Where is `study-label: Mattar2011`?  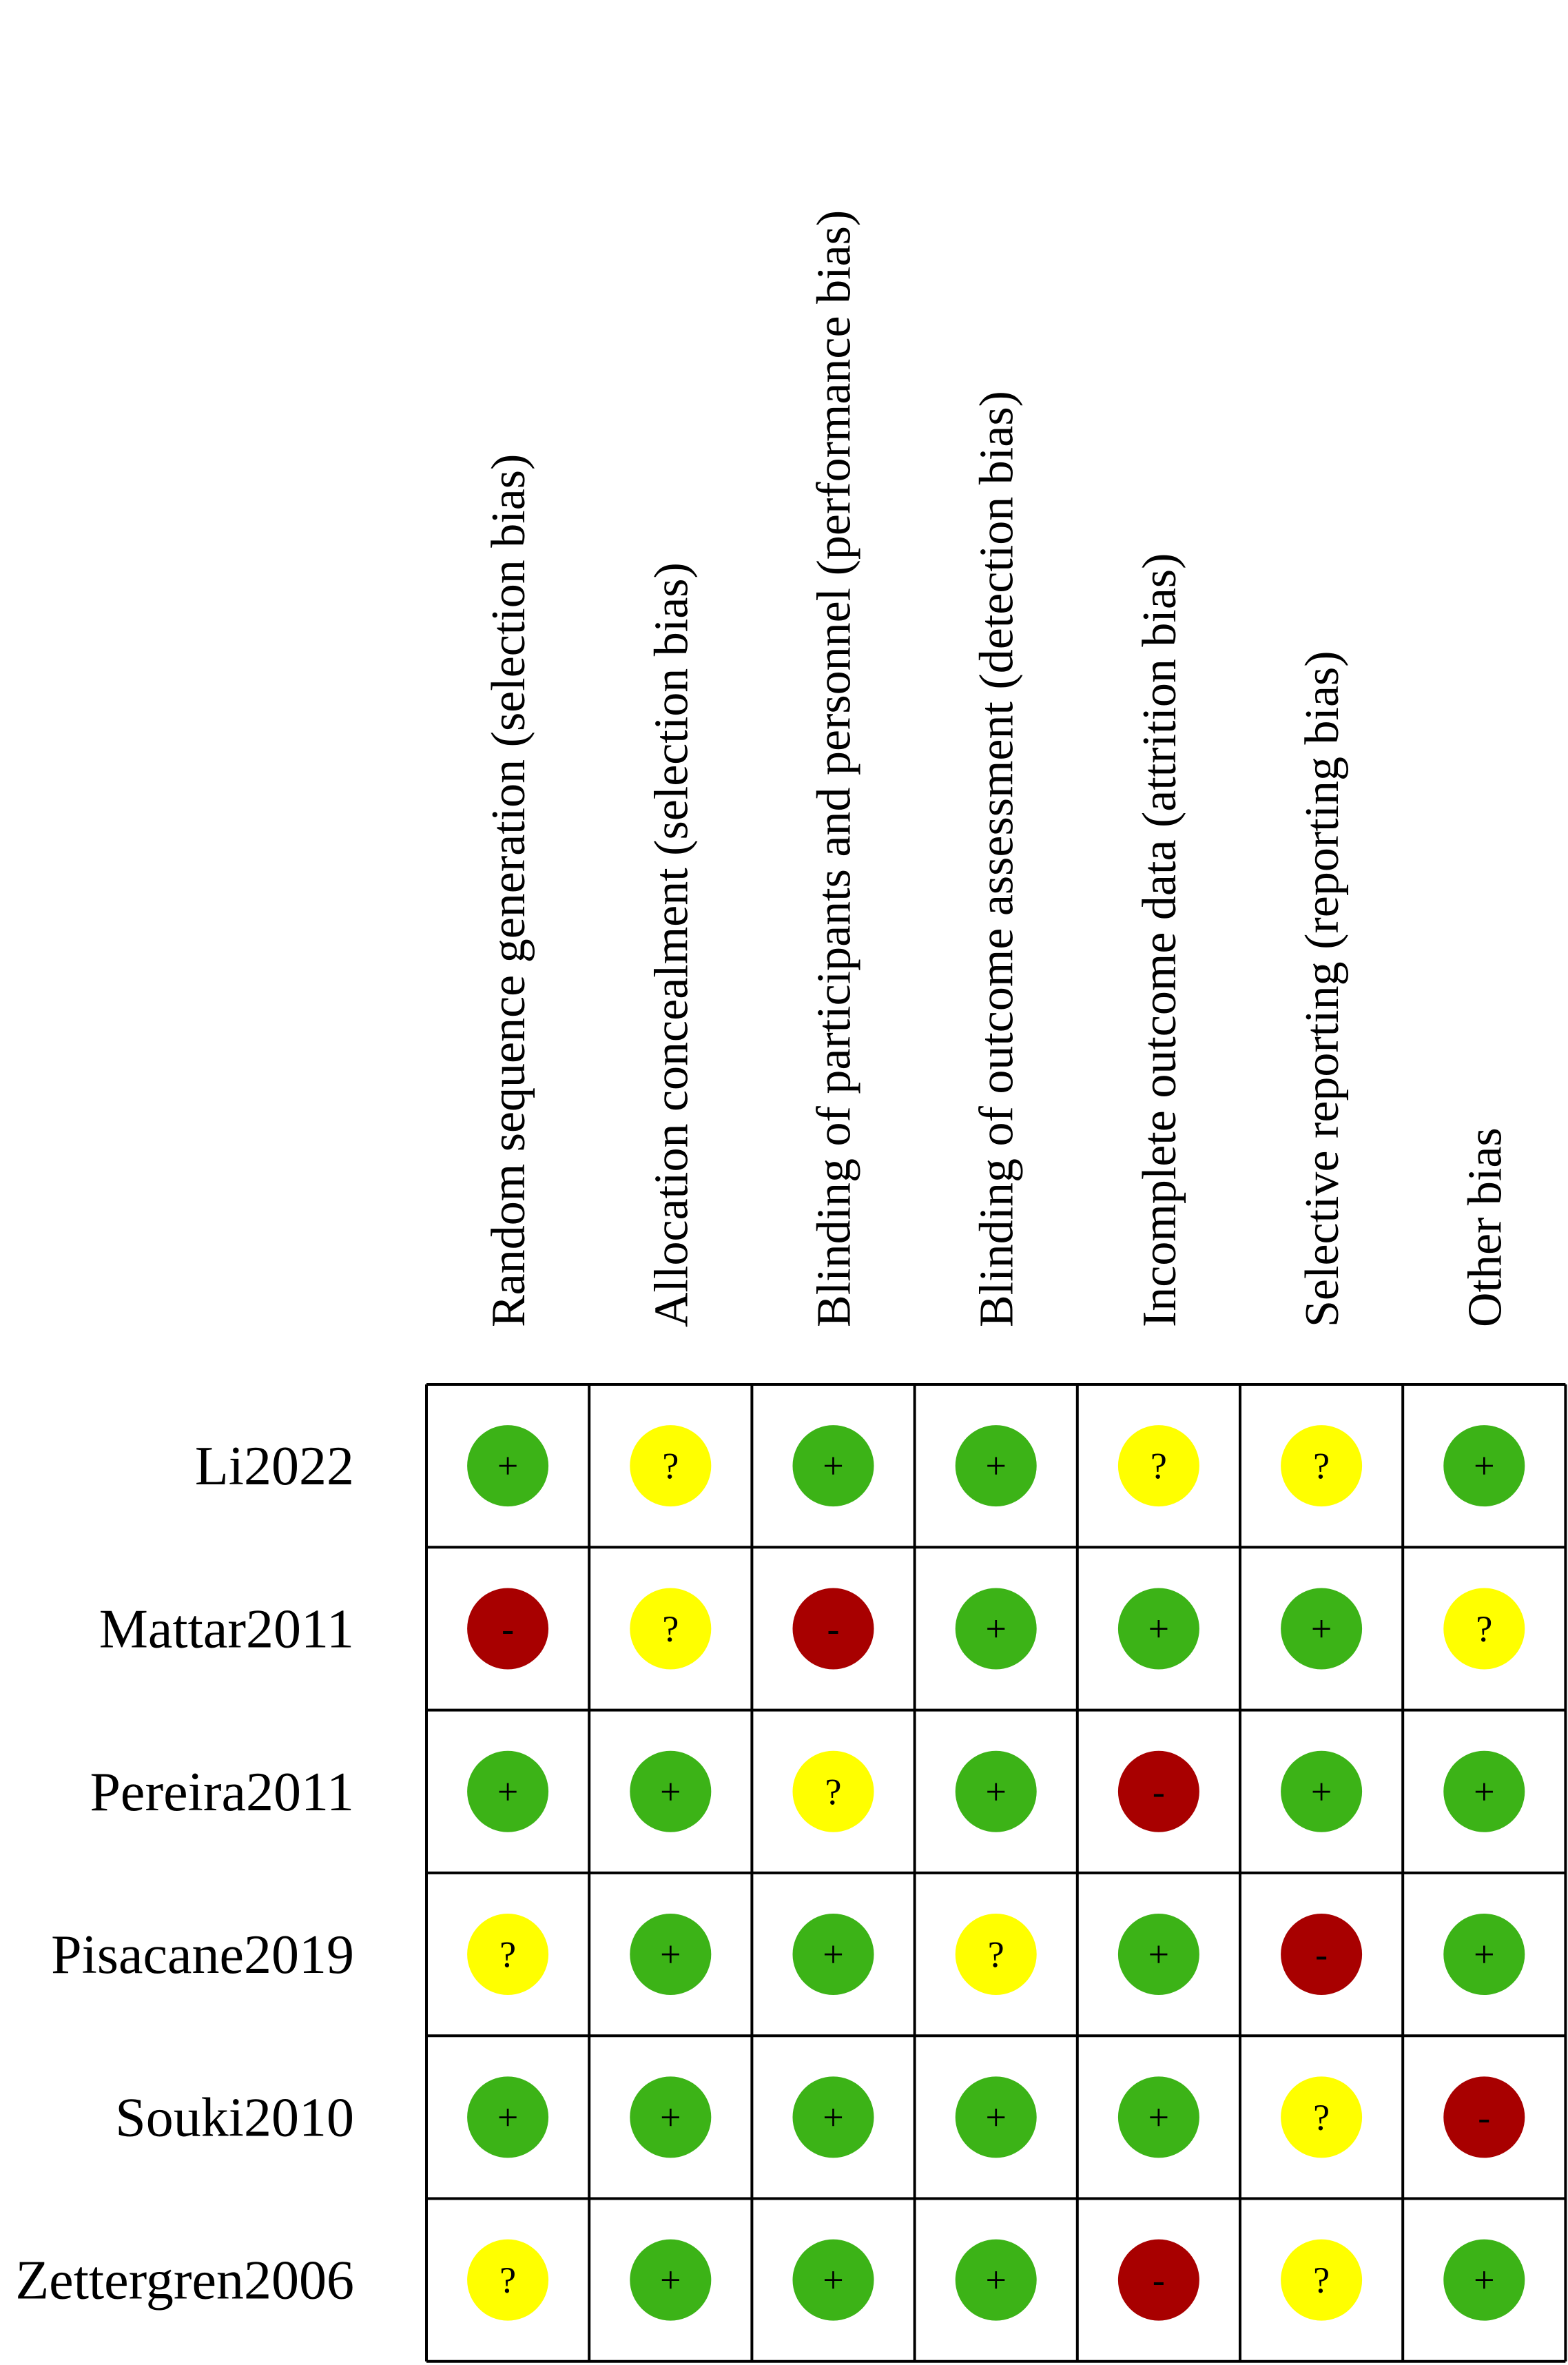 study-label: Mattar2011 is located at coordinates (227, 1629).